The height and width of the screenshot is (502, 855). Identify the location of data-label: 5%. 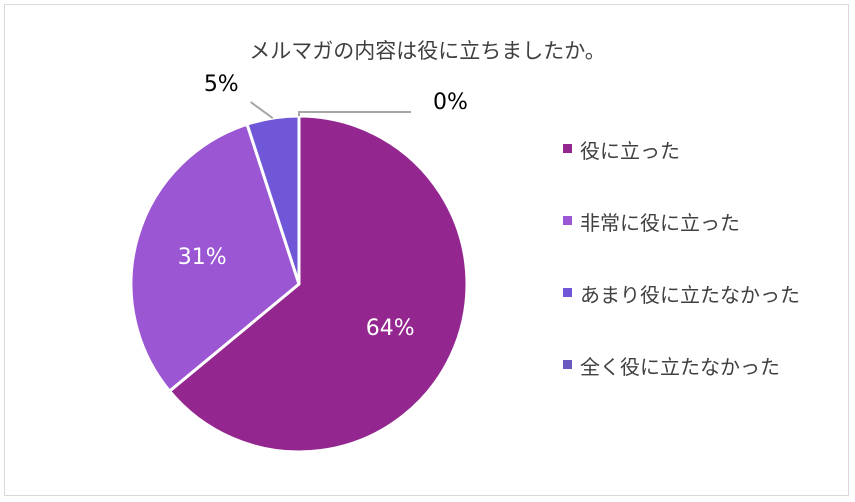
(221, 84).